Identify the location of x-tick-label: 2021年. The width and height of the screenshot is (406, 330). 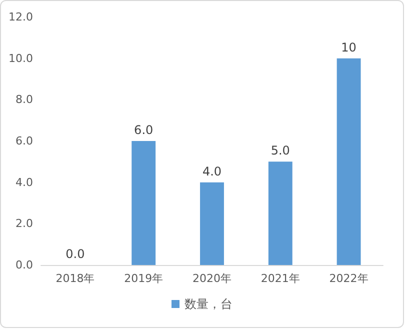
(280, 278).